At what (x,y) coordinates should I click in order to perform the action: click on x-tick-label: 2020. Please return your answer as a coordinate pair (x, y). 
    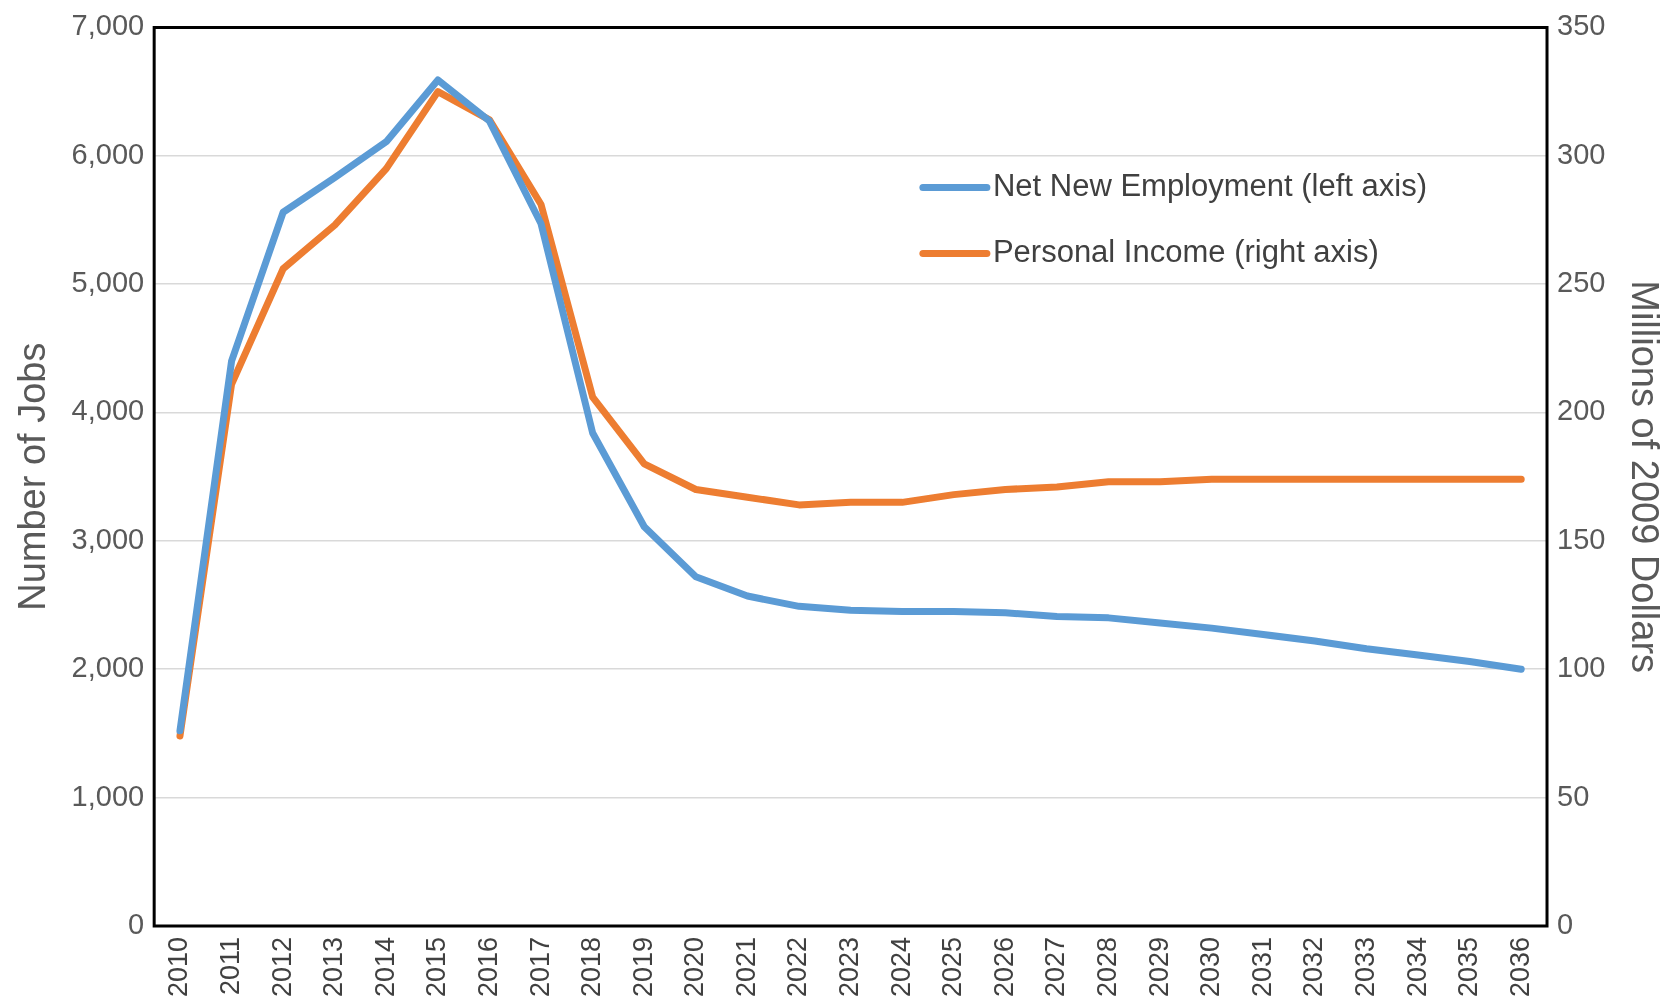
    Looking at the image, I should click on (694, 967).